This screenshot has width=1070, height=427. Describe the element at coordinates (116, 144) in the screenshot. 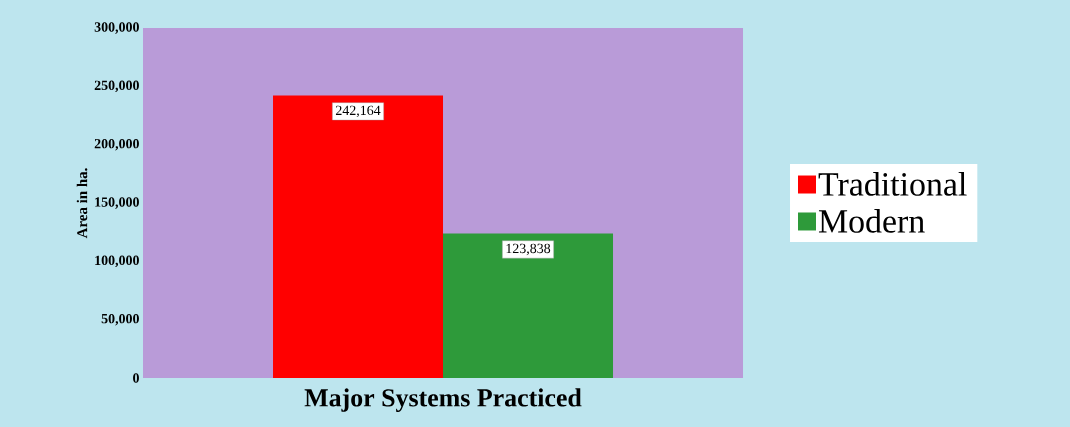

I see `y-tick-label: 200,000` at that location.